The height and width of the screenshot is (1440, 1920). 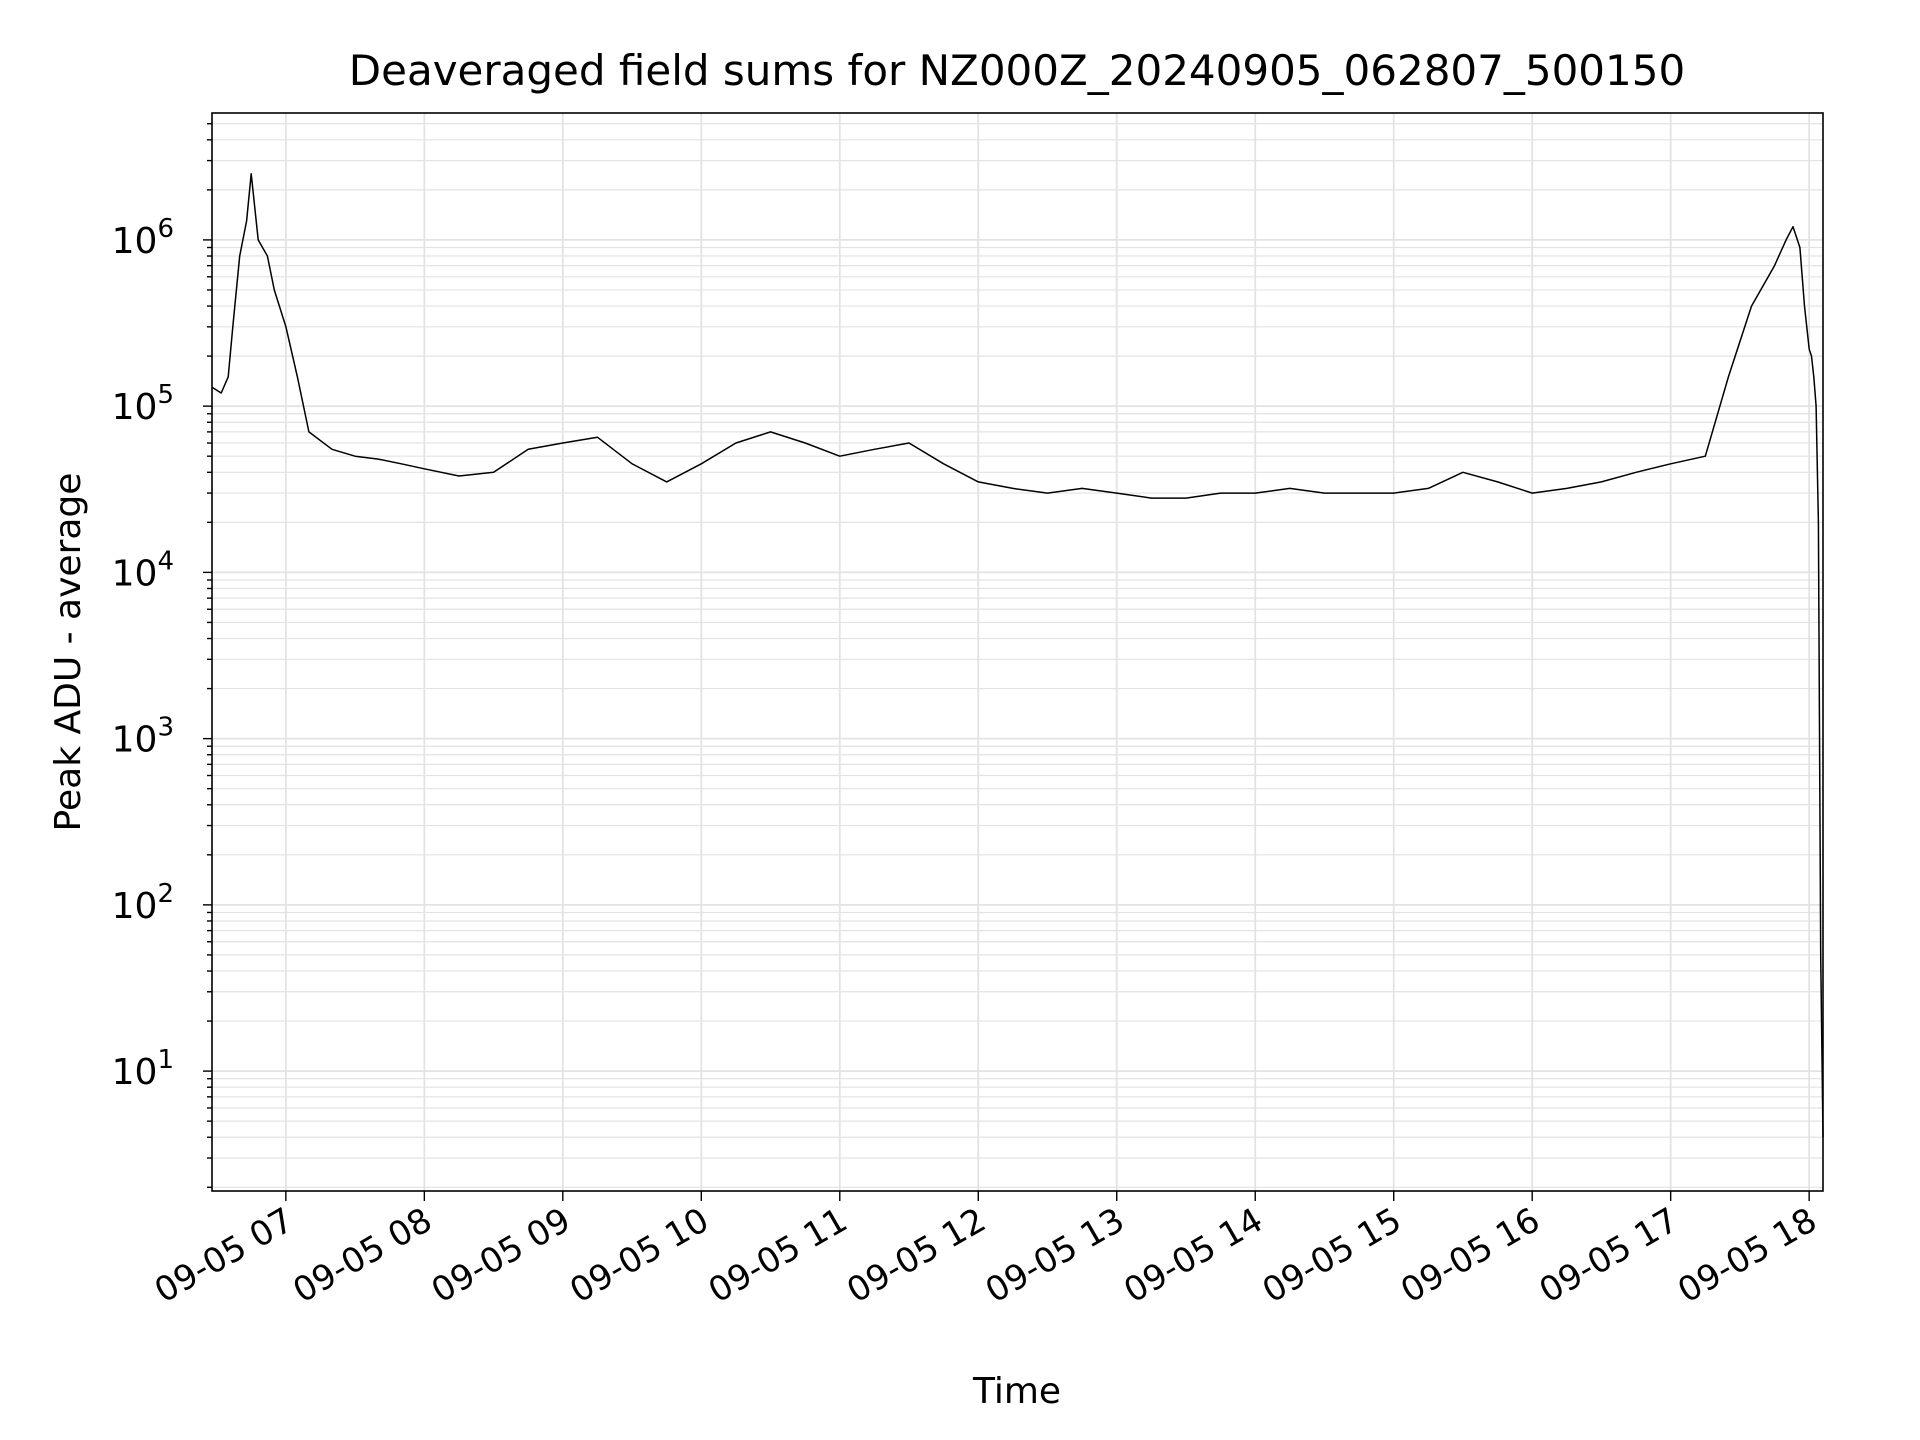 What do you see at coordinates (165, 894) in the screenshot?
I see `y-tick-label-exponent: 2` at bounding box center [165, 894].